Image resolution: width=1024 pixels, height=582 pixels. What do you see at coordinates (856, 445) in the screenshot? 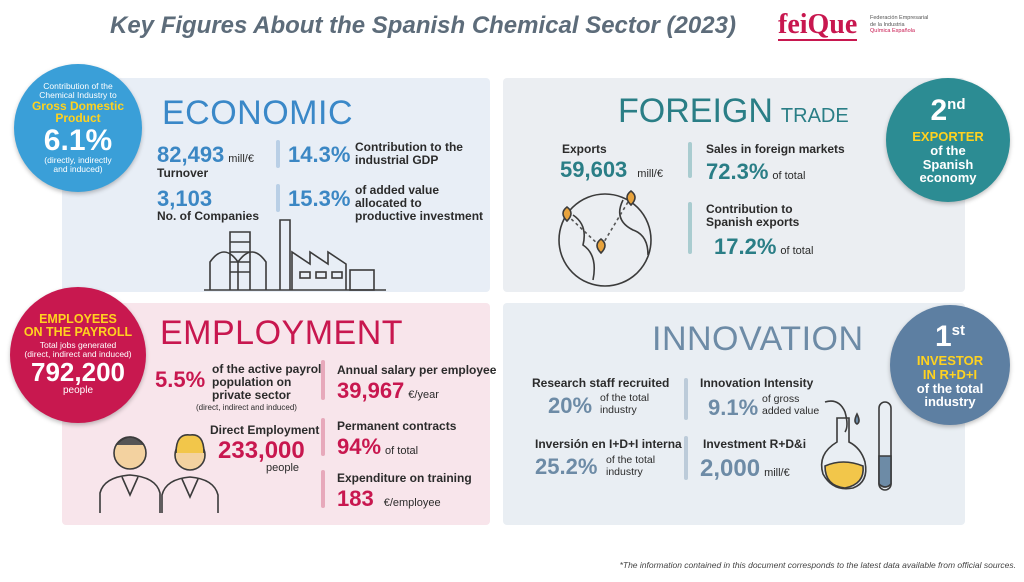
I see `lab-icon` at bounding box center [856, 445].